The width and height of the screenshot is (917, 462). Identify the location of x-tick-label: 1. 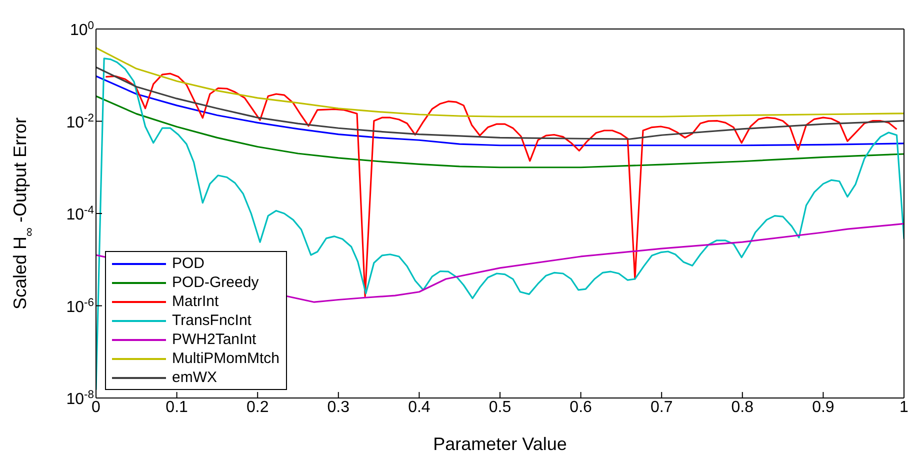
(904, 407).